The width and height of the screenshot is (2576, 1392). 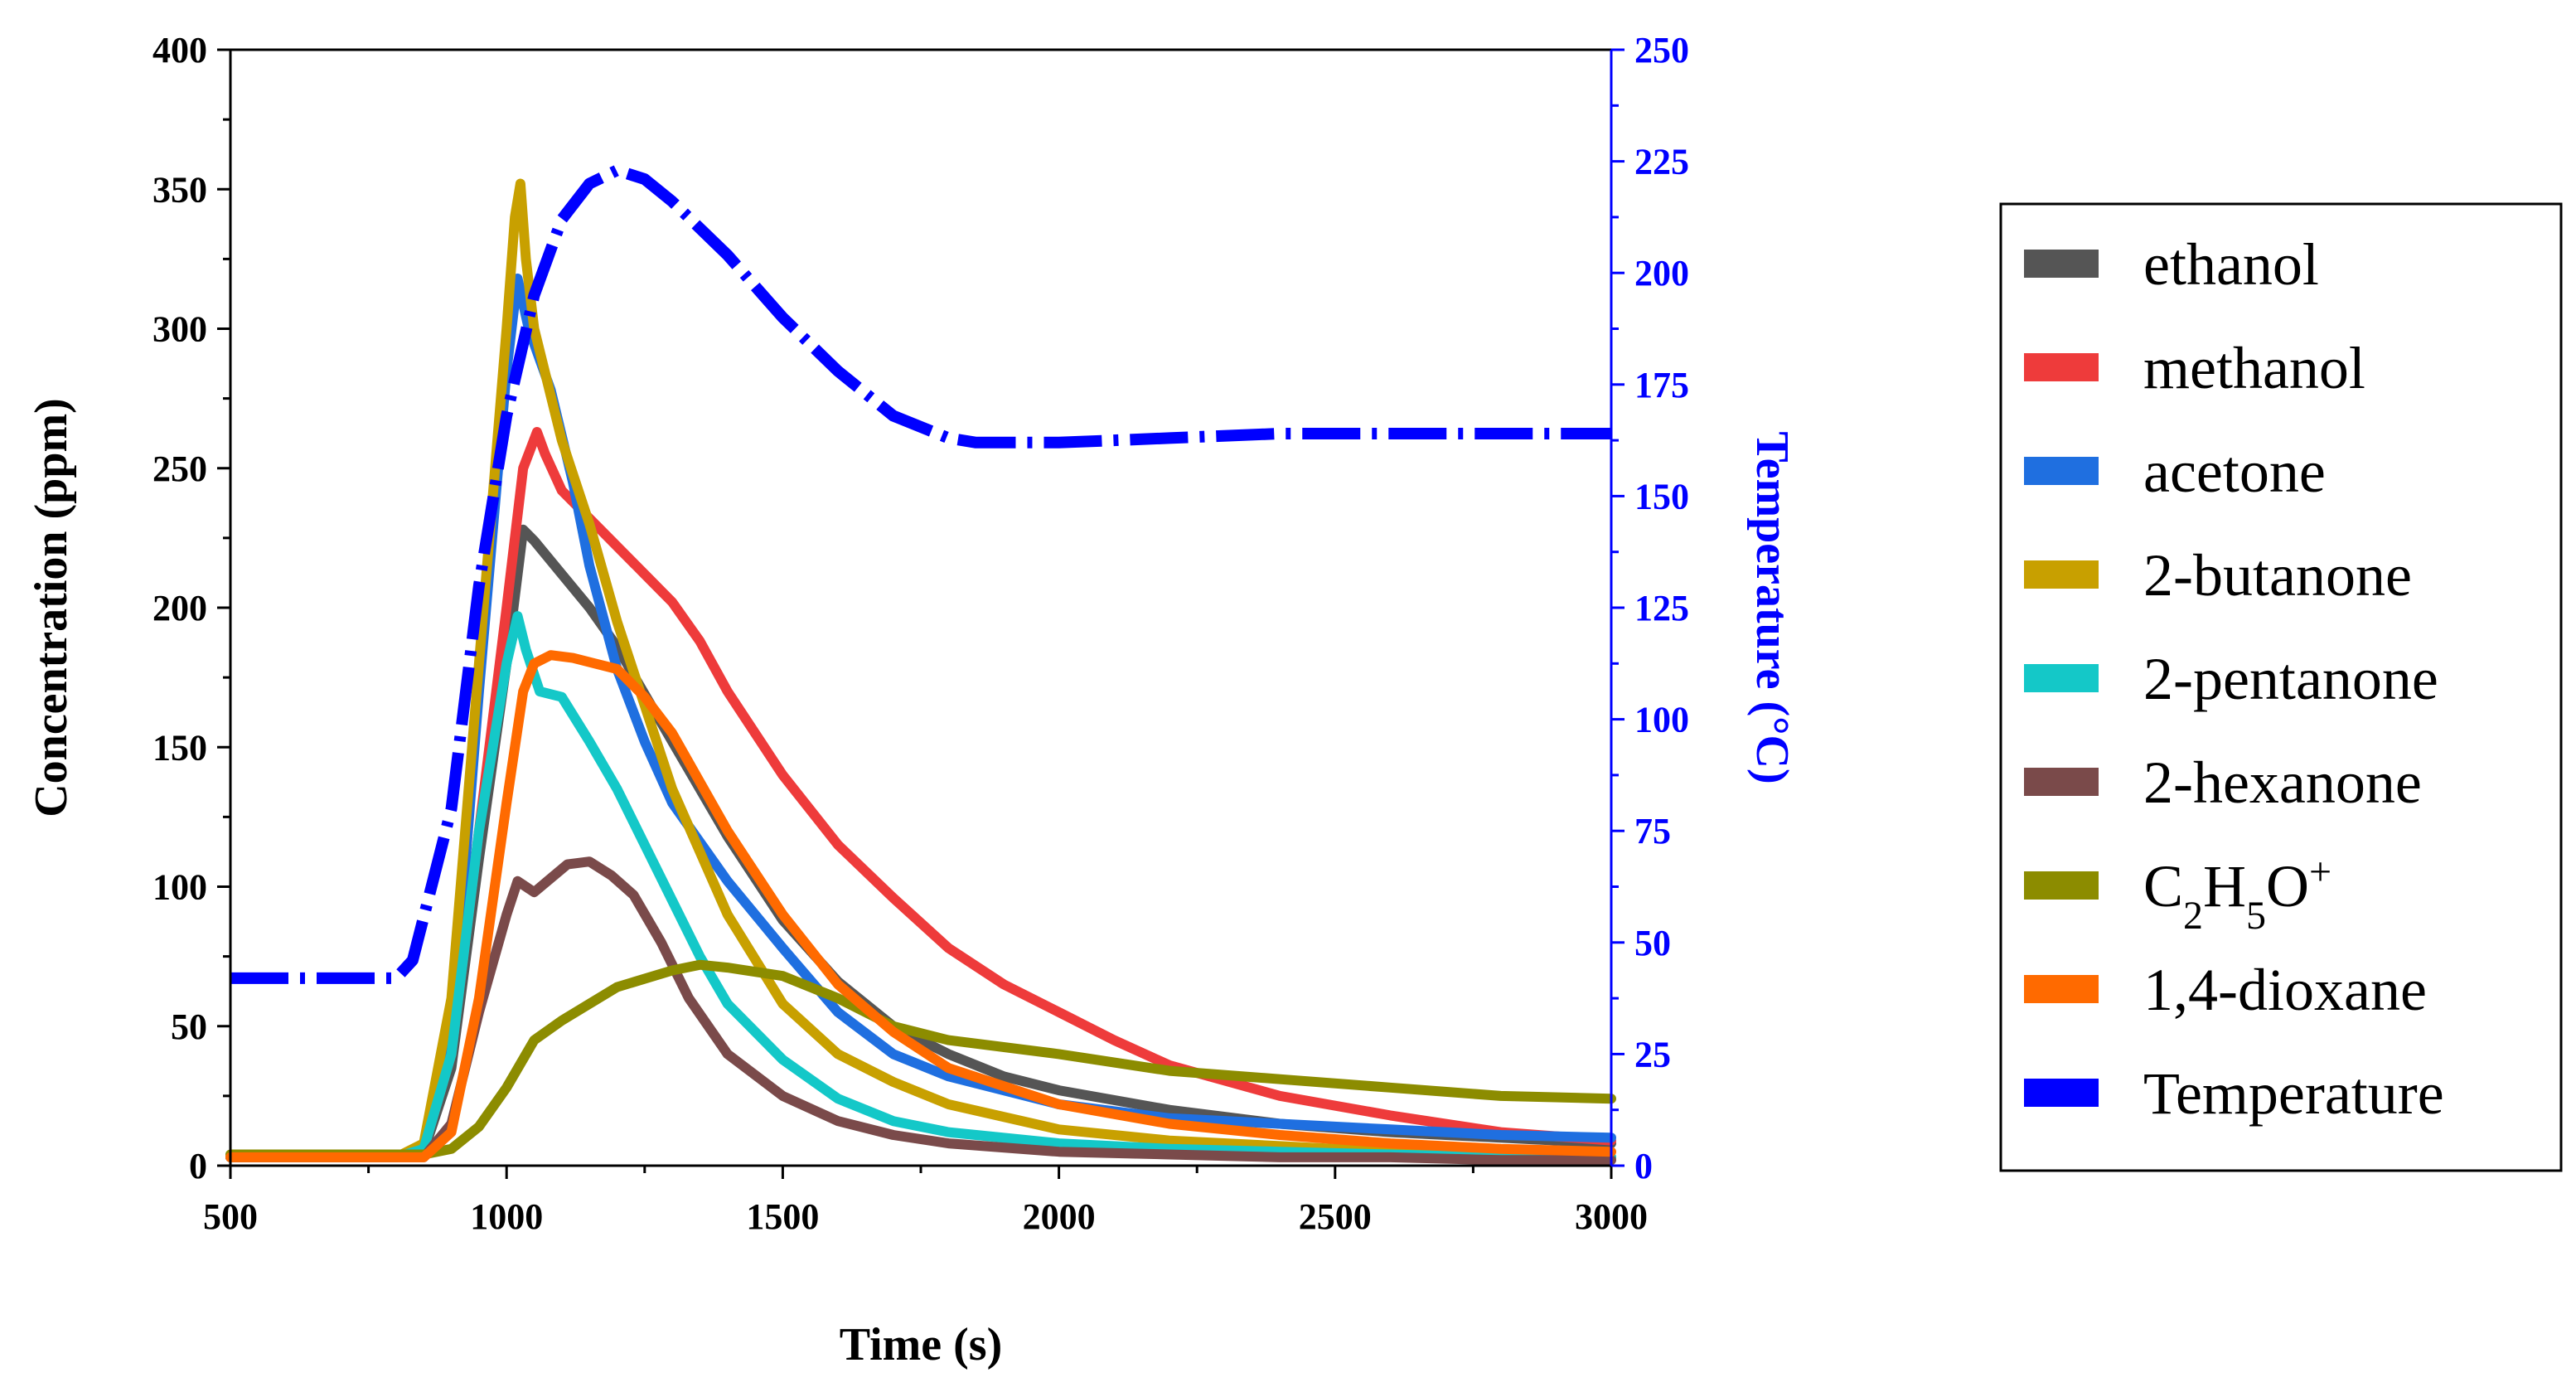 What do you see at coordinates (925, 1202) in the screenshot?
I see `x-axis: 500 1000 1500 2000 2500 3000` at bounding box center [925, 1202].